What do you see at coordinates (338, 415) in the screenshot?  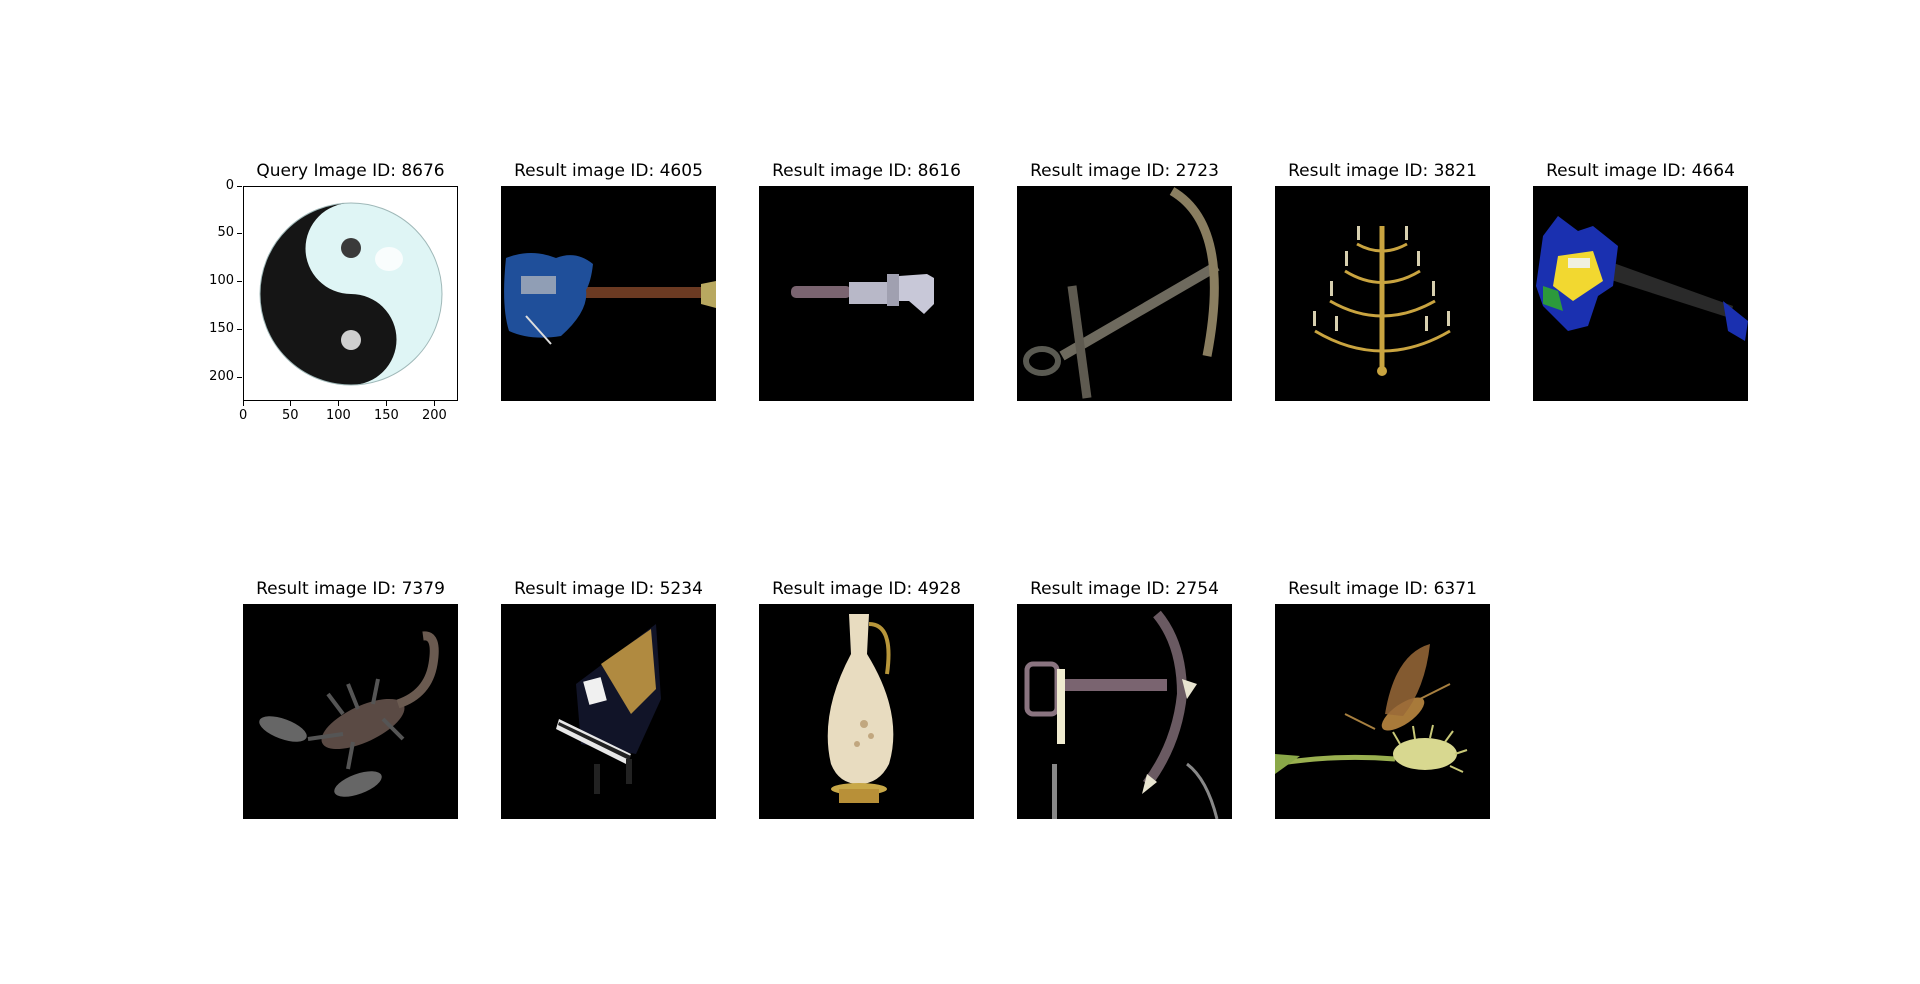 I see `x-tick-label: 100` at bounding box center [338, 415].